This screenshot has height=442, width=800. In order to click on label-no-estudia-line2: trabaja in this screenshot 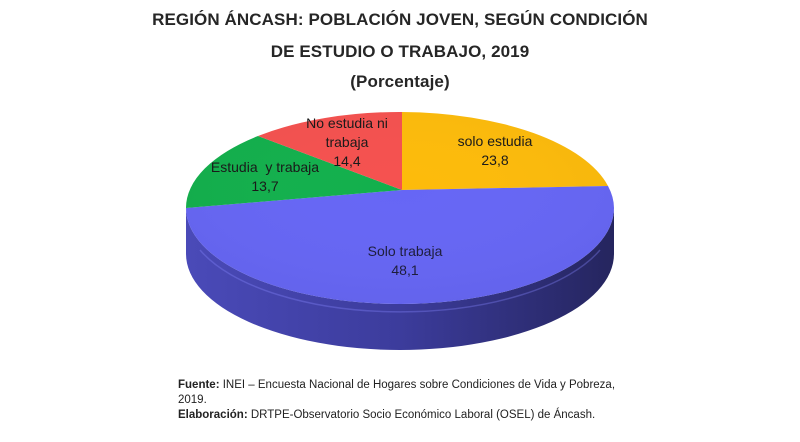, I will do `click(347, 142)`.